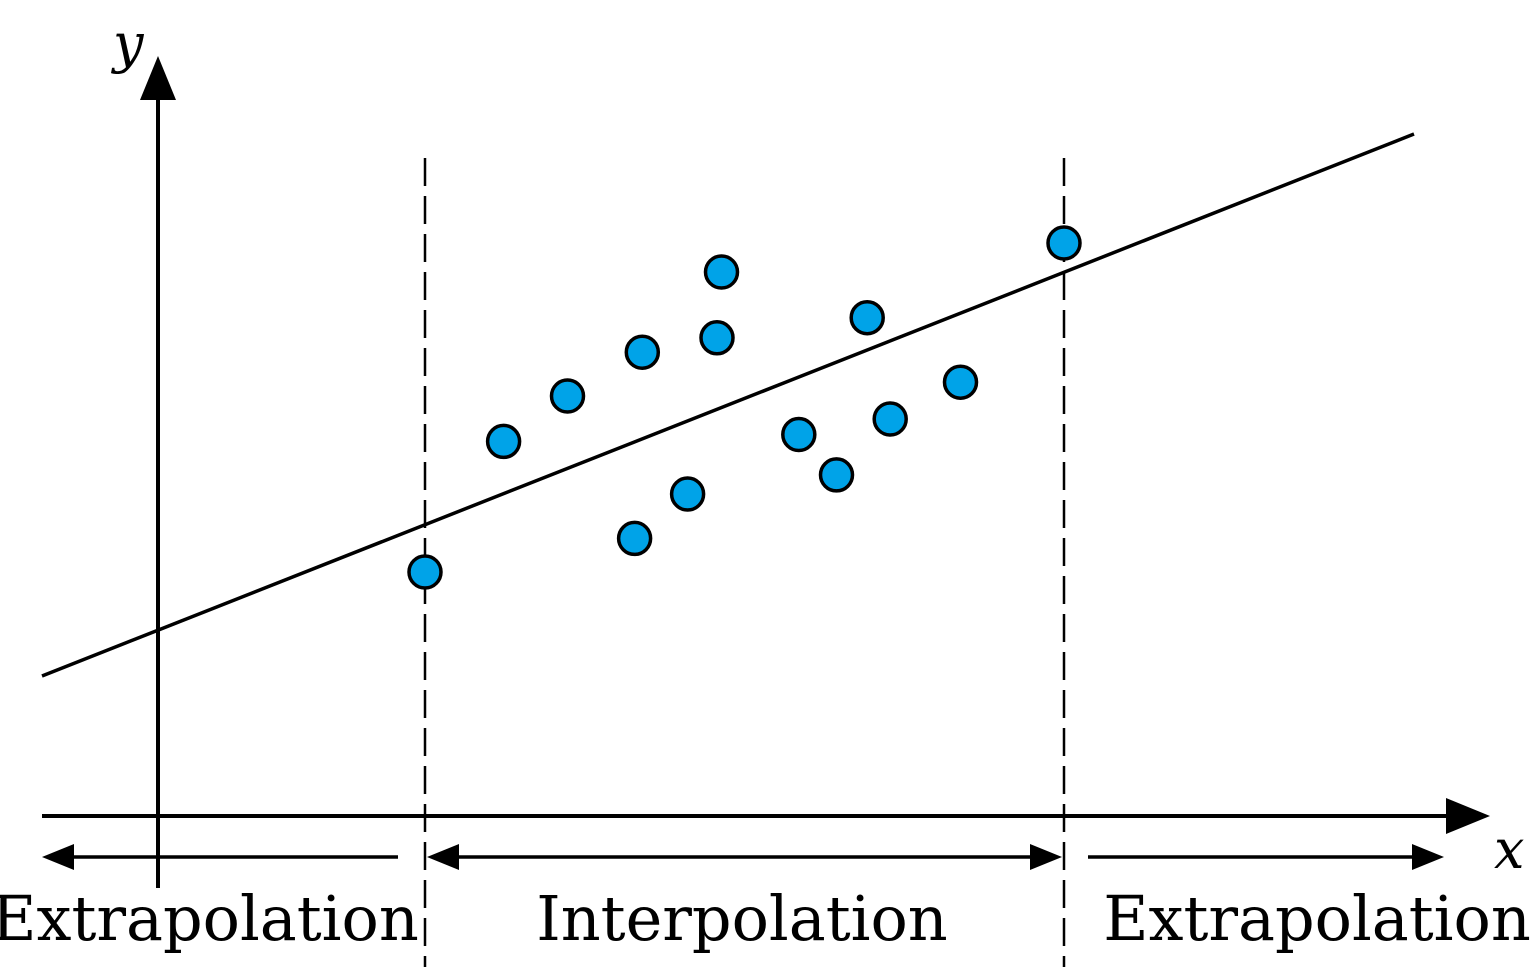 The height and width of the screenshot is (967, 1530). Describe the element at coordinates (1509, 849) in the screenshot. I see `x-axis-label: x` at that location.